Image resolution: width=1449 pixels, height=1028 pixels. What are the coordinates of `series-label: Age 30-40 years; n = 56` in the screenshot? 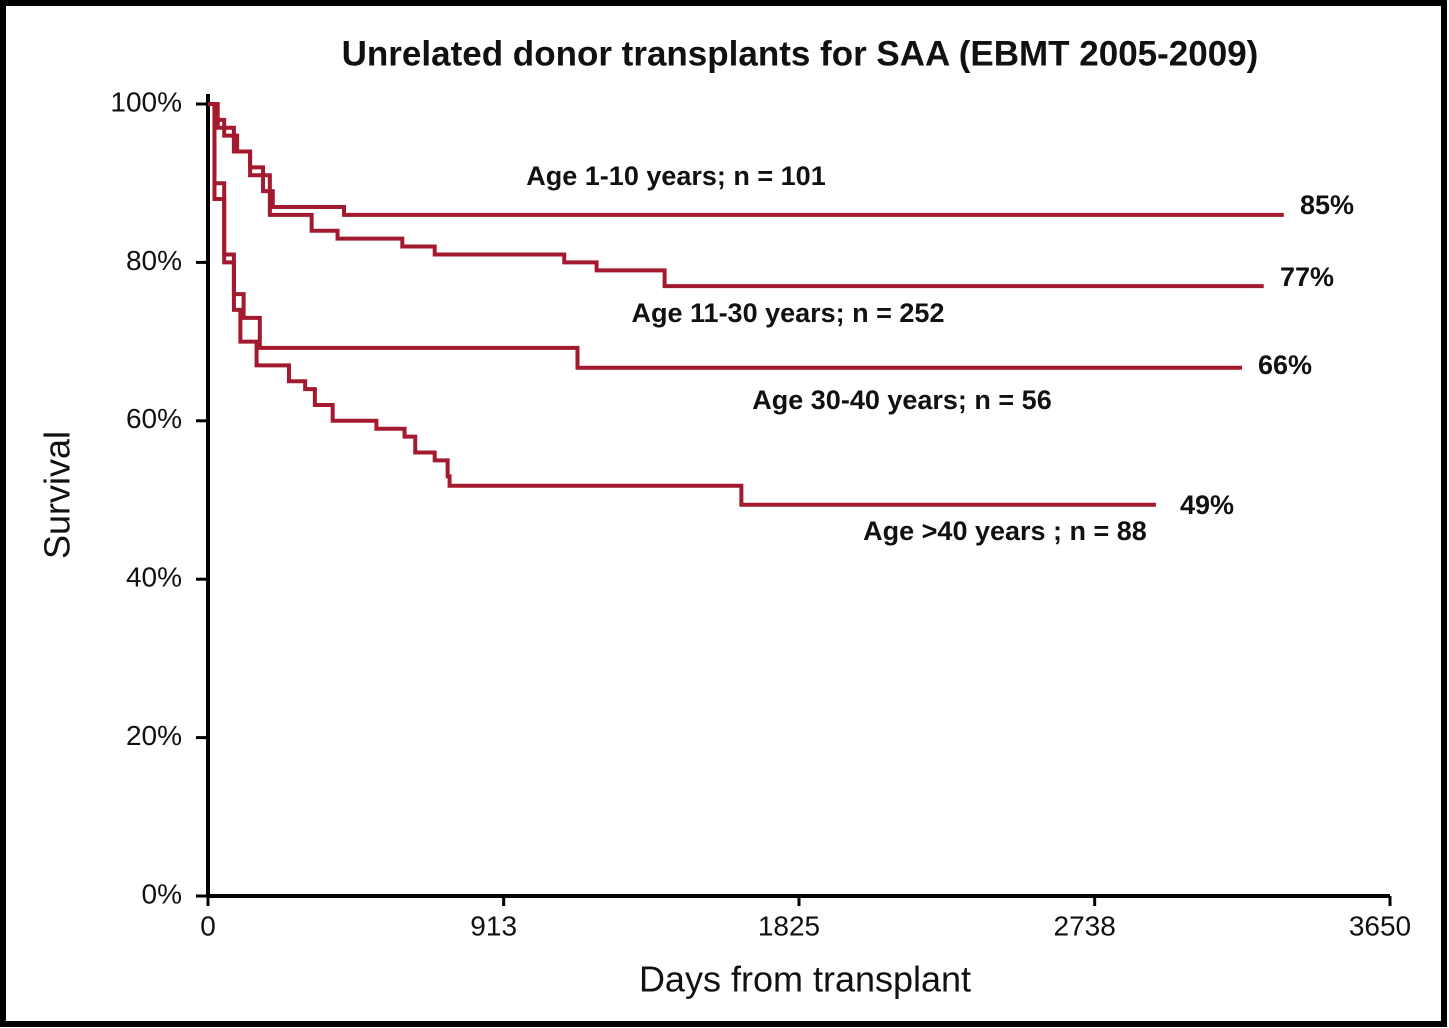 It's located at (901, 400).